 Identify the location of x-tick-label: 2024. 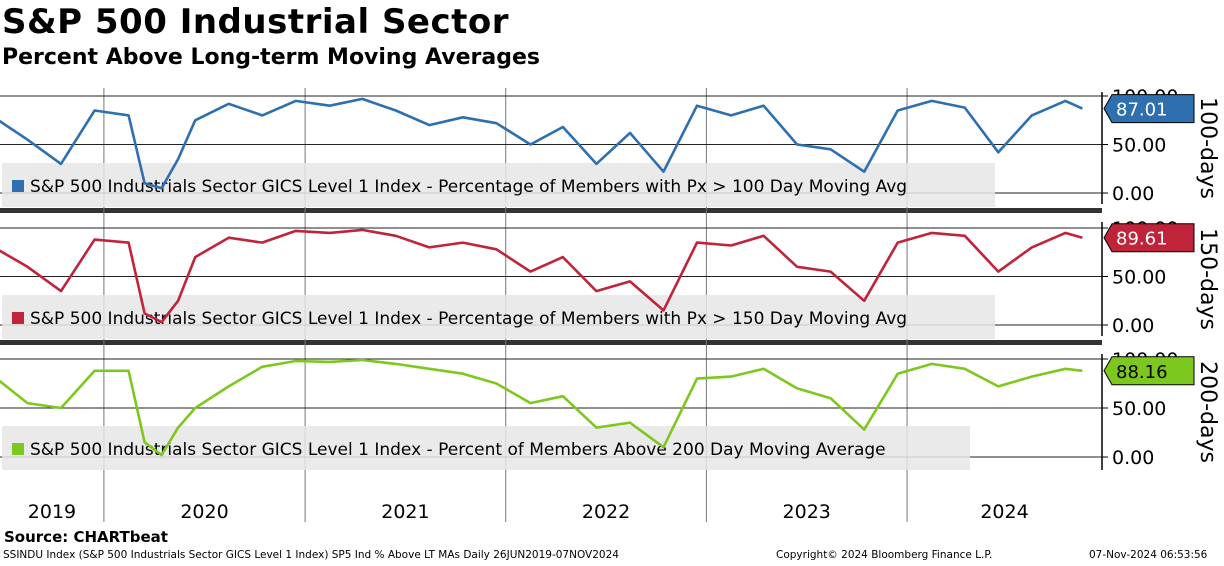
(1004, 512).